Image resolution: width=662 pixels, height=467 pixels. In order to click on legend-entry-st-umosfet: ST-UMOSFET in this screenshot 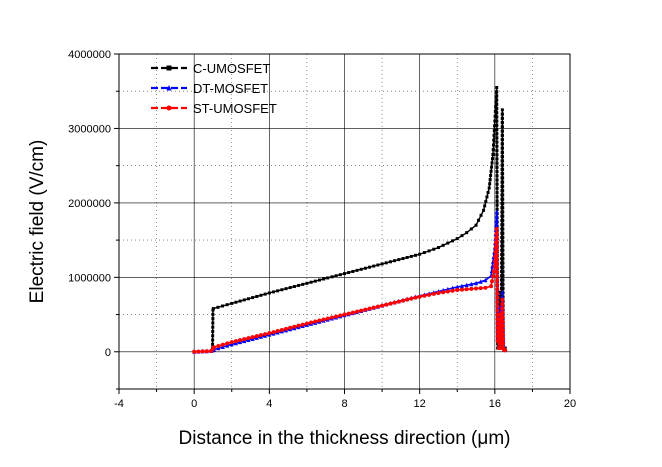, I will do `click(214, 108)`.